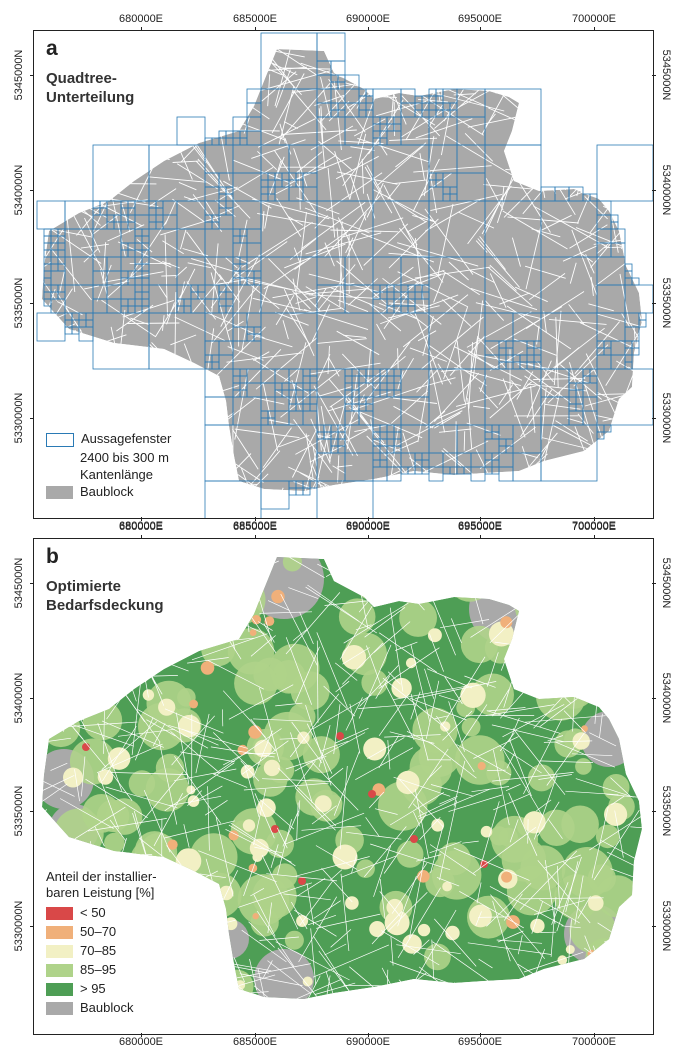  What do you see at coordinates (124, 457) in the screenshot?
I see `legend-window-label-2: 2400 bis 300 m` at bounding box center [124, 457].